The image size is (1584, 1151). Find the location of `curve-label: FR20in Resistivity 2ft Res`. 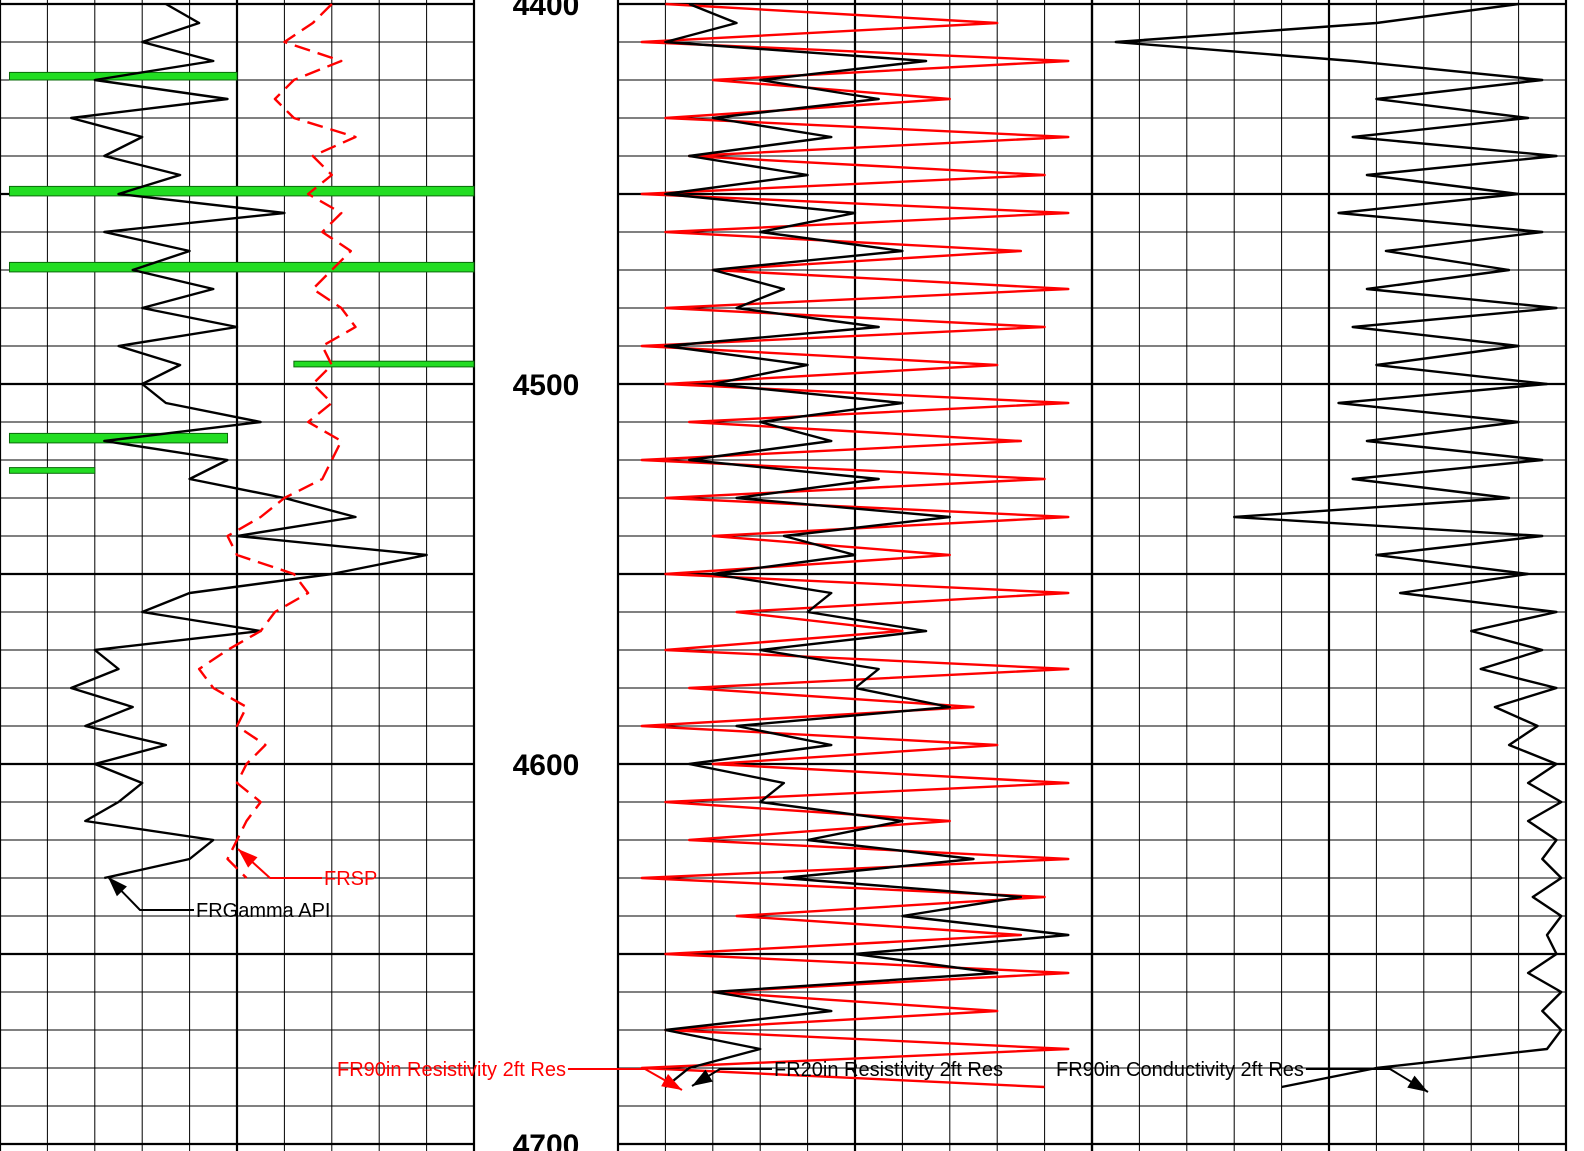

curve-label: FR20in Resistivity 2ft Res is located at coordinates (888, 1070).